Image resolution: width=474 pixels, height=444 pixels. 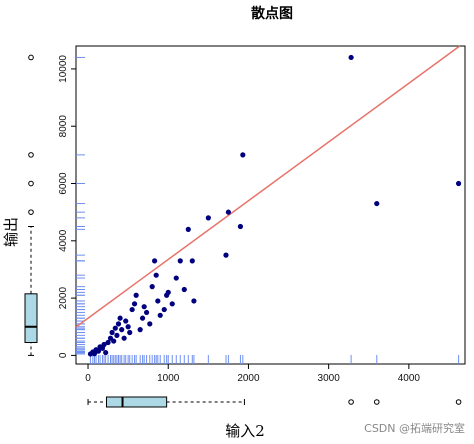 I want to click on y-boxplot, so click(x=31, y=205).